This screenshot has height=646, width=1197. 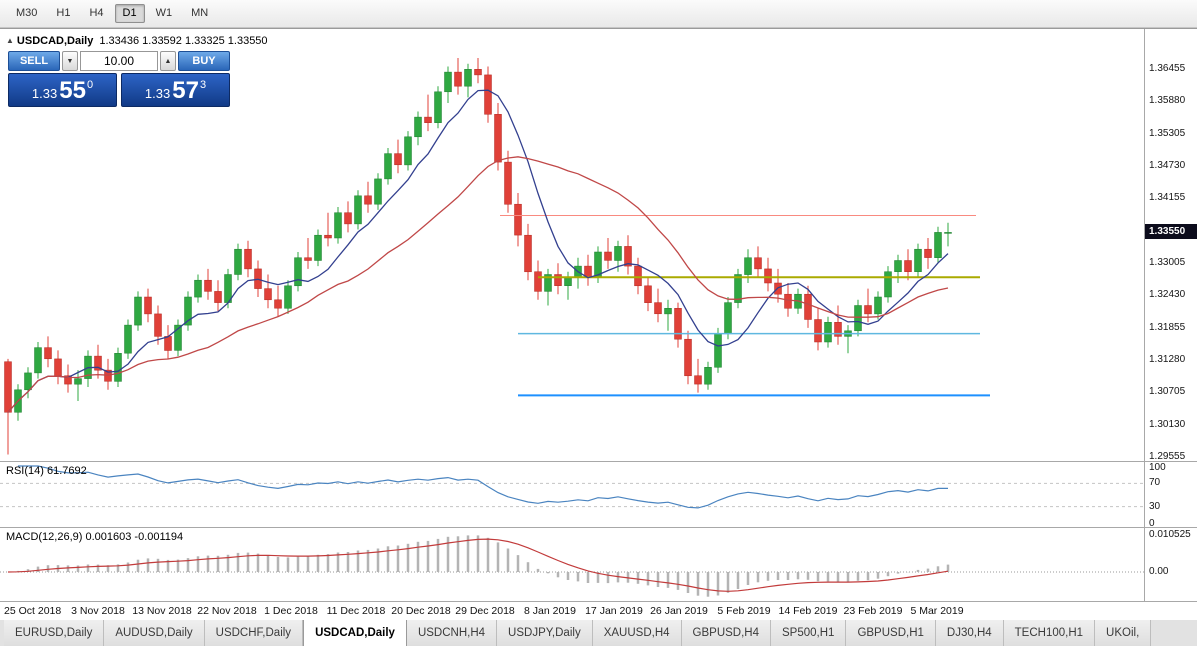 What do you see at coordinates (572, 494) in the screenshot?
I see `rsi-chart` at bounding box center [572, 494].